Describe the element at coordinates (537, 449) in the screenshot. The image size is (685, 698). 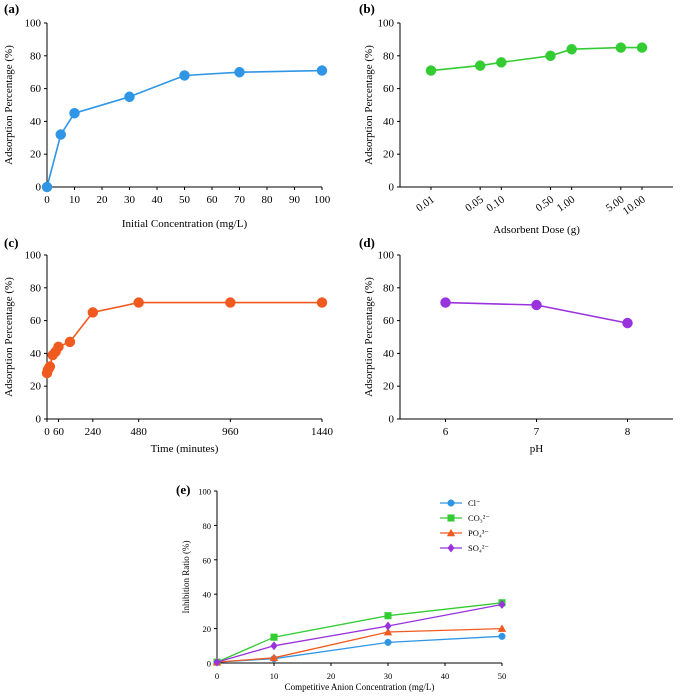
I see `x-axis-title: pH` at that location.